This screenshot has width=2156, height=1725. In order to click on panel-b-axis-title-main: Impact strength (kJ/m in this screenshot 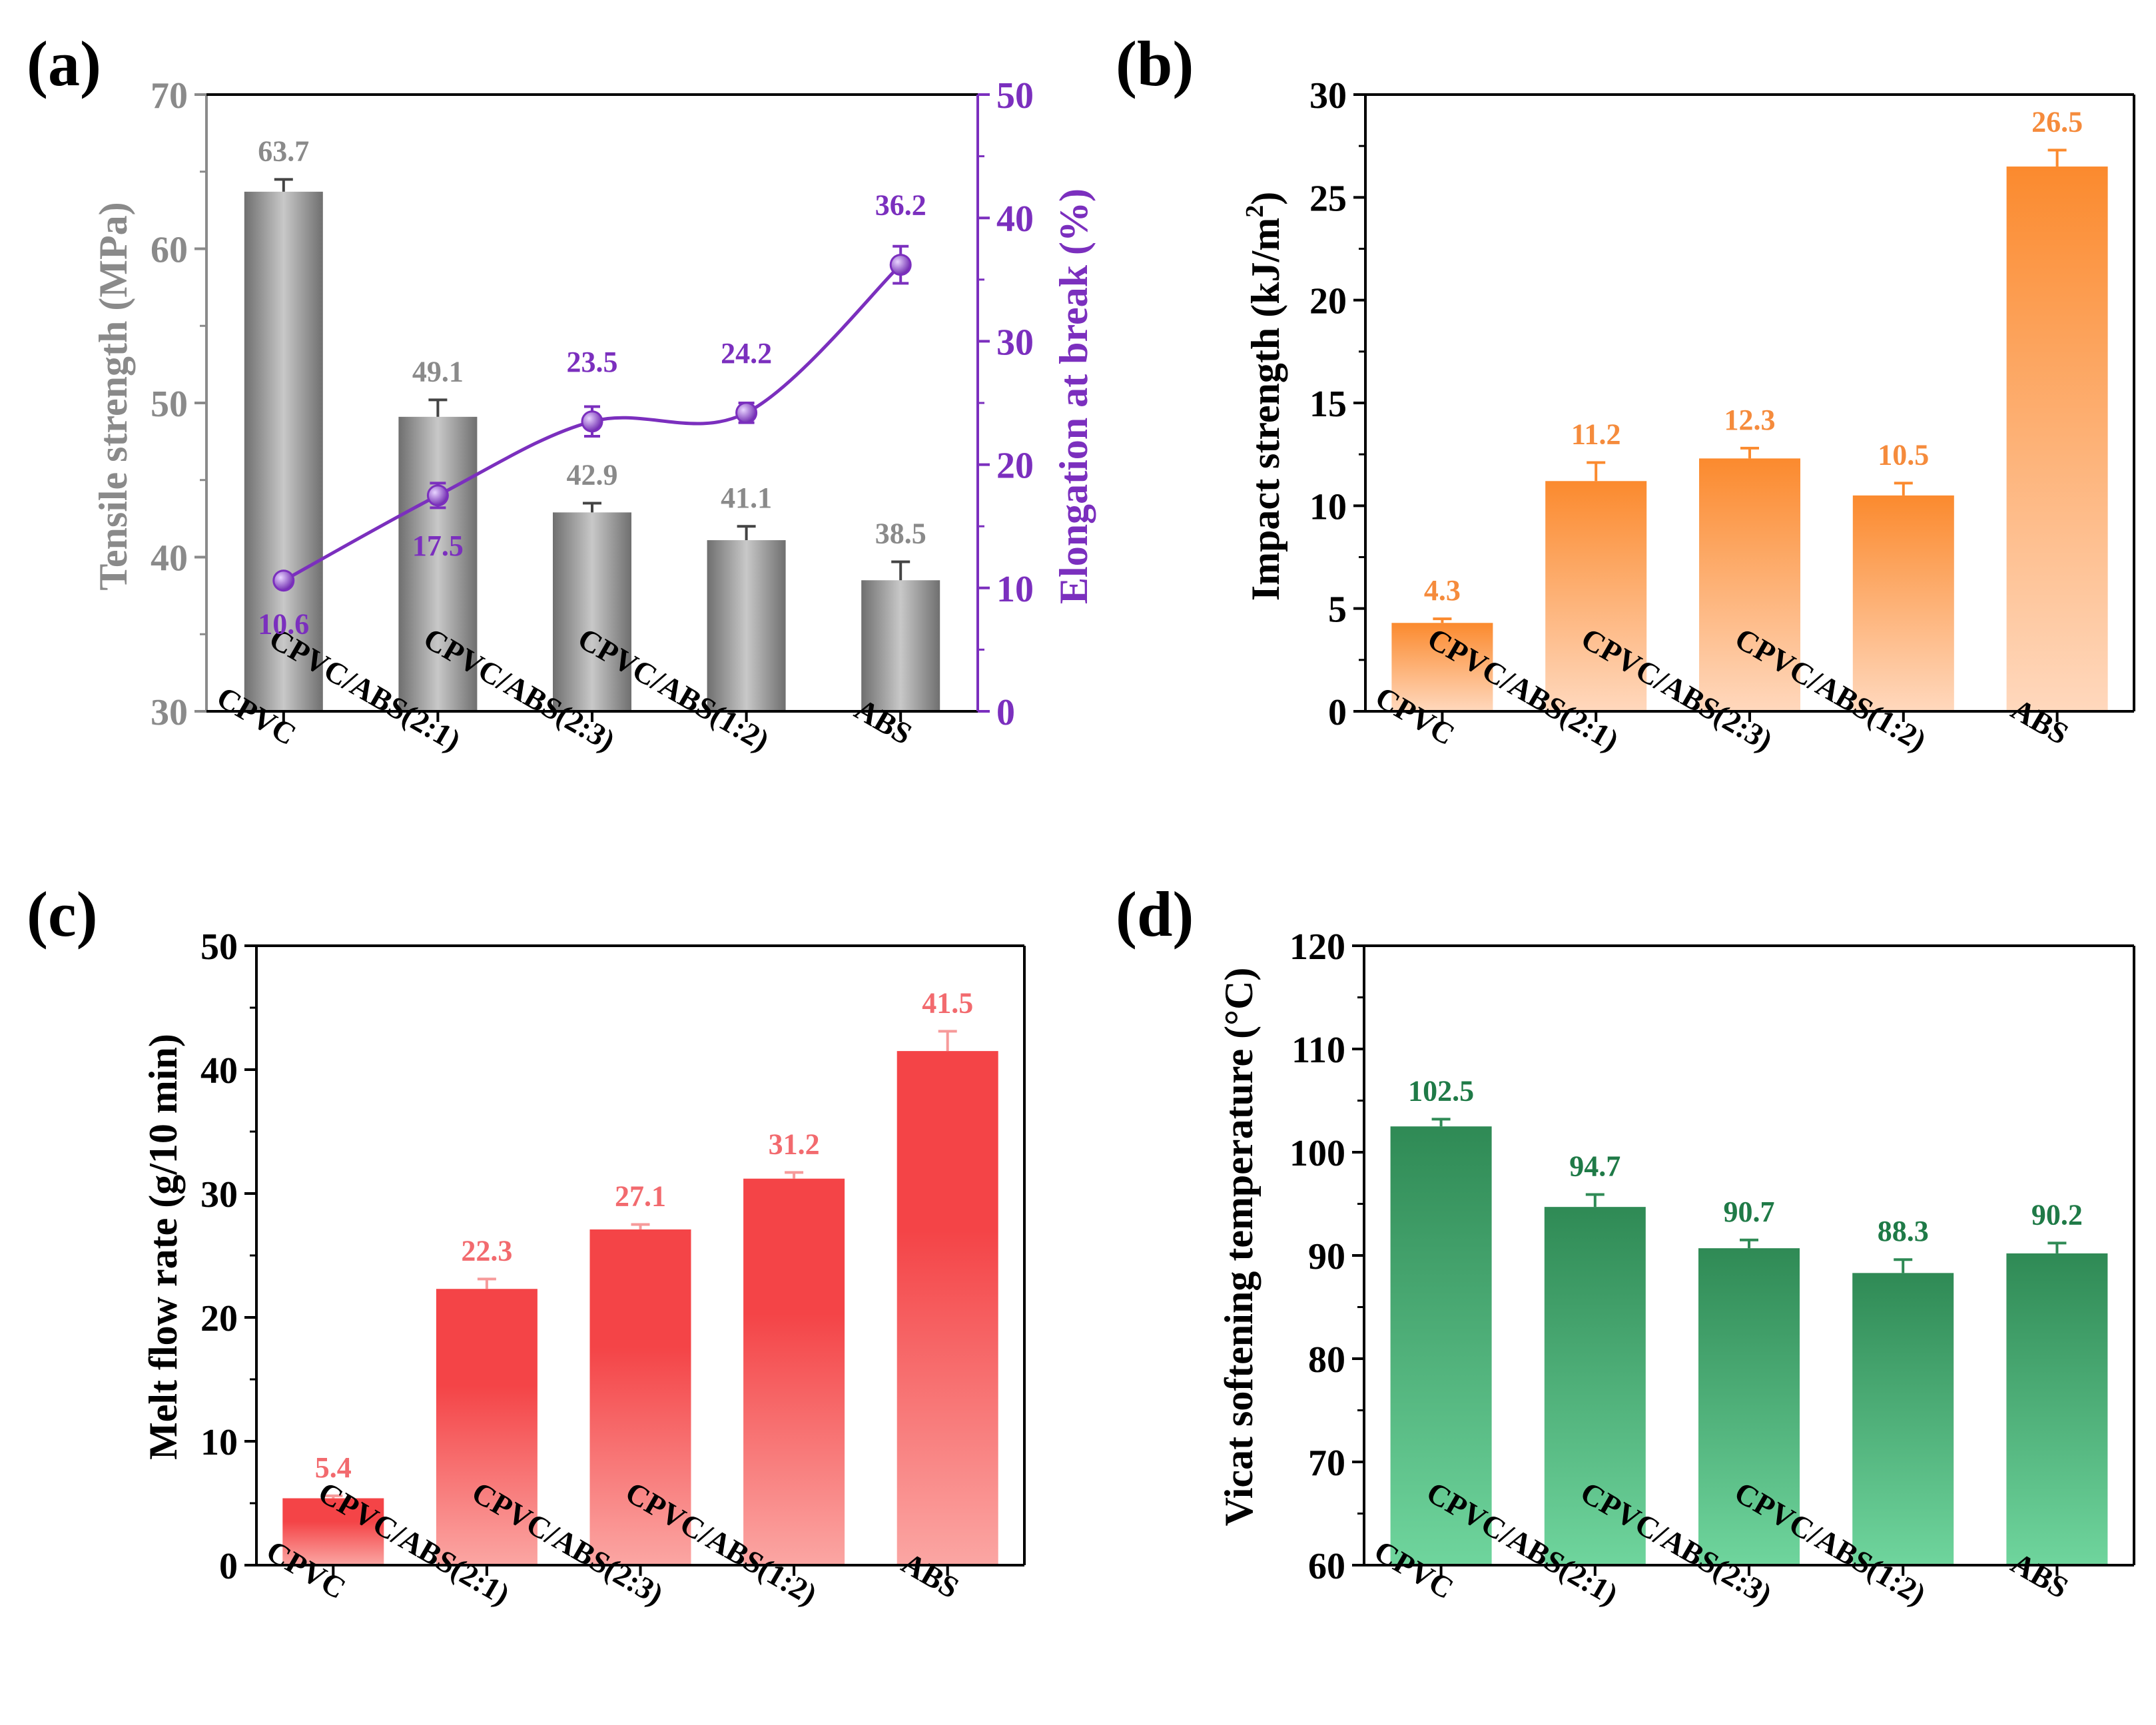, I will do `click(1265, 409)`.